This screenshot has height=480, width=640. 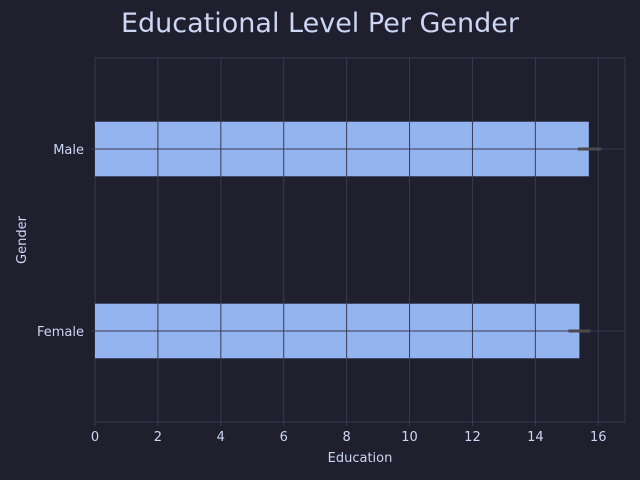 I want to click on x-tick-label: 16, so click(x=598, y=437).